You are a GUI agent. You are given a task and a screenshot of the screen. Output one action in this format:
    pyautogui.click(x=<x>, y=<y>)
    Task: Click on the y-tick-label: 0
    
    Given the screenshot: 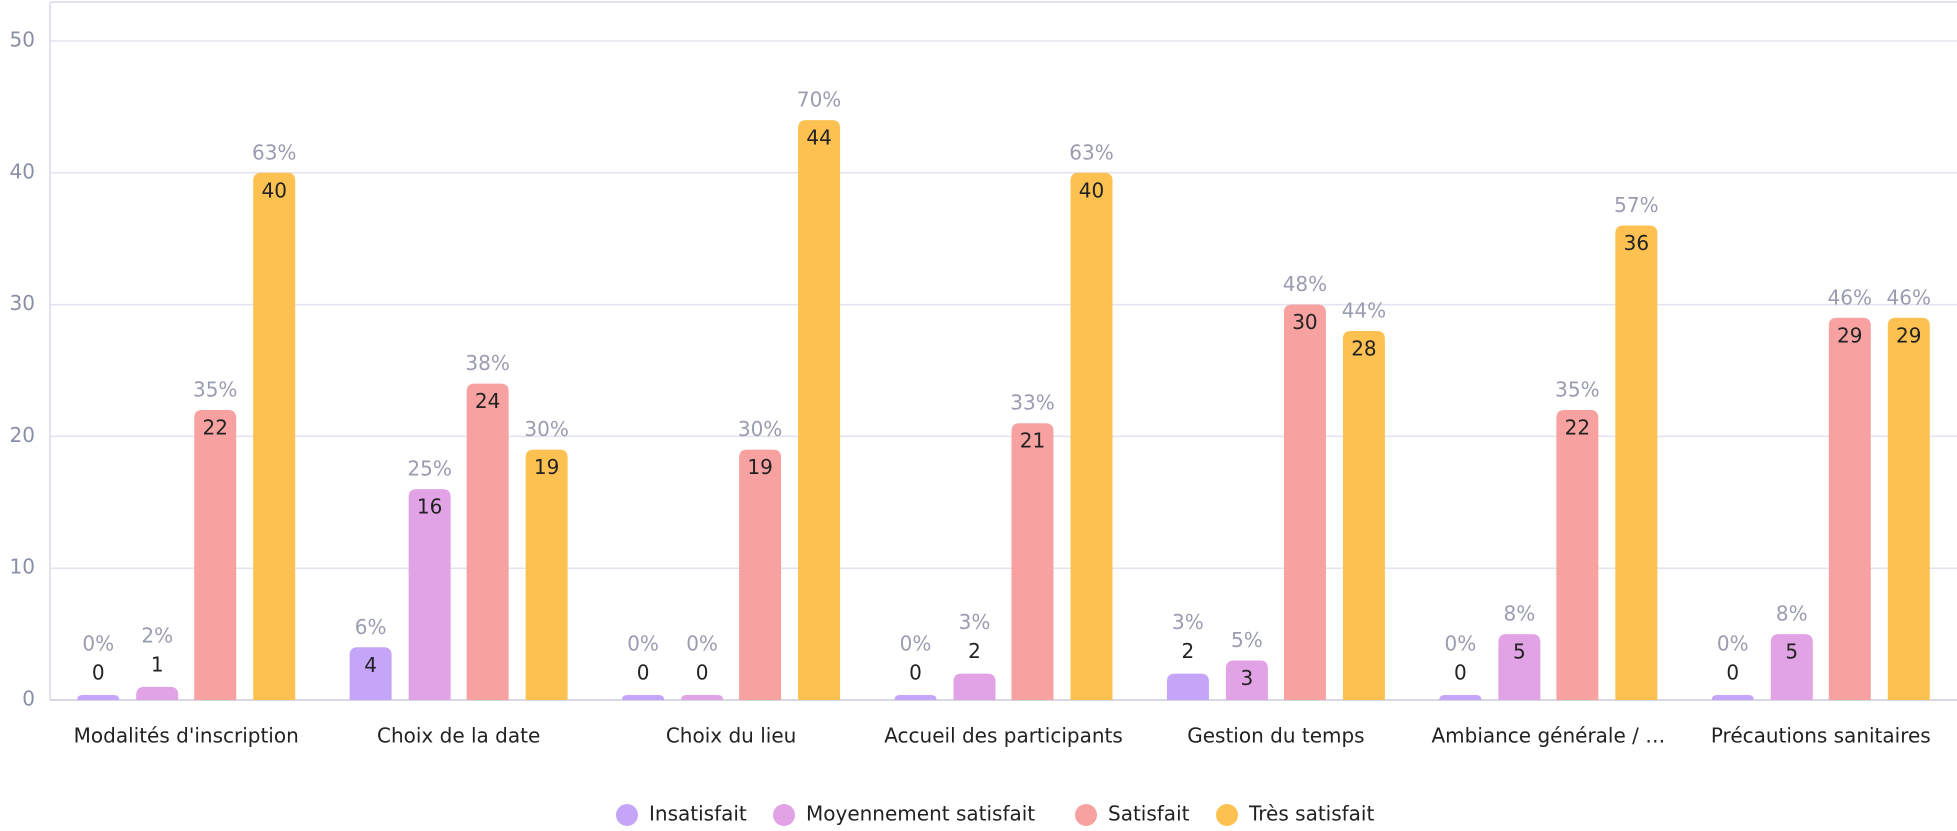 What is the action you would take?
    pyautogui.click(x=28, y=699)
    